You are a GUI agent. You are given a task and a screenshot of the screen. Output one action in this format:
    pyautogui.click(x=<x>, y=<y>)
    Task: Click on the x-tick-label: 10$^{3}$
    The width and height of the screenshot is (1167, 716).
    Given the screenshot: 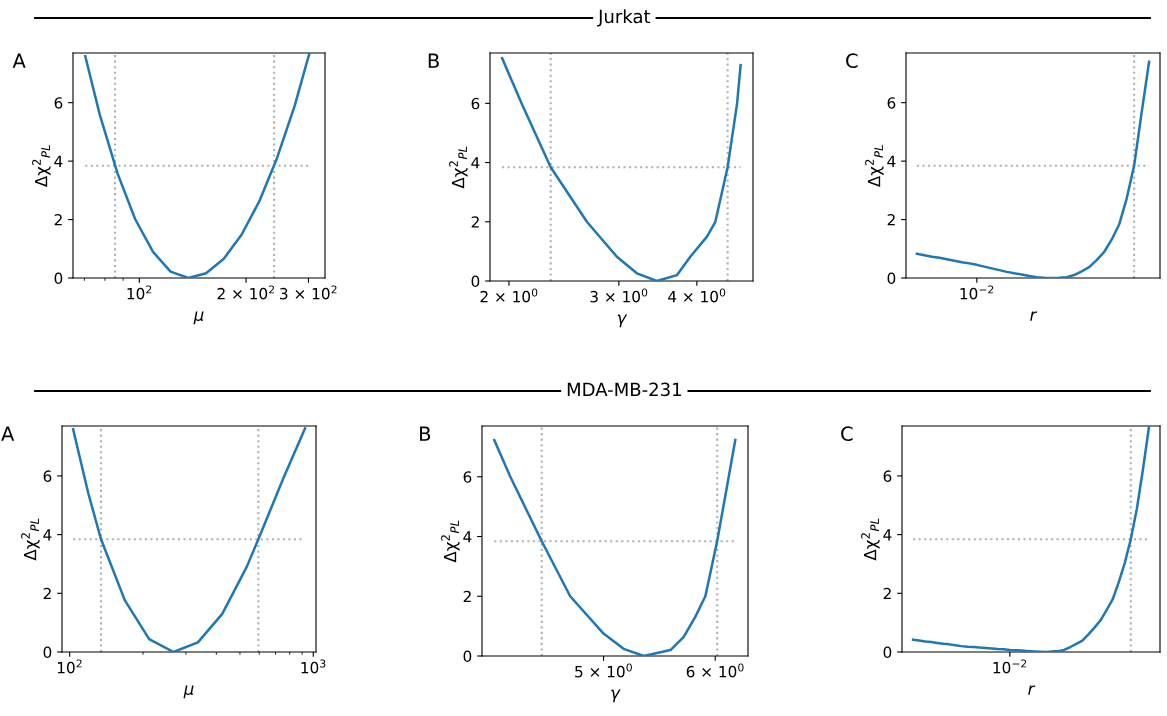 What is the action you would take?
    pyautogui.click(x=313, y=666)
    